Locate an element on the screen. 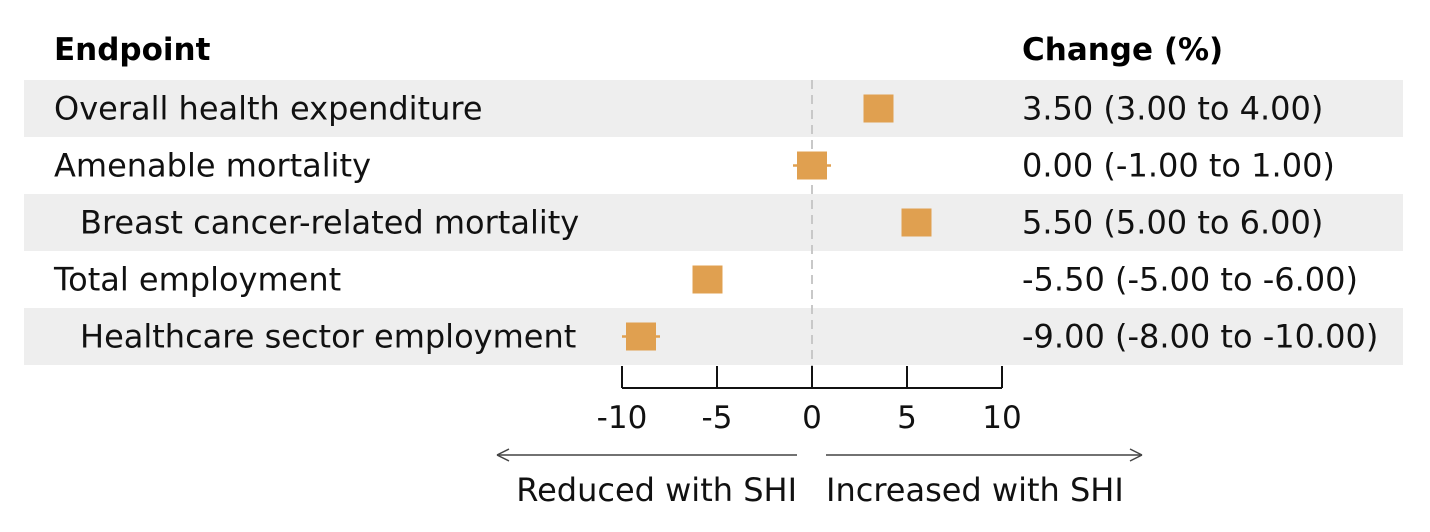 The image size is (1430, 532). change-value: 5.50 (5.00 to 6.00) is located at coordinates (1172, 223).